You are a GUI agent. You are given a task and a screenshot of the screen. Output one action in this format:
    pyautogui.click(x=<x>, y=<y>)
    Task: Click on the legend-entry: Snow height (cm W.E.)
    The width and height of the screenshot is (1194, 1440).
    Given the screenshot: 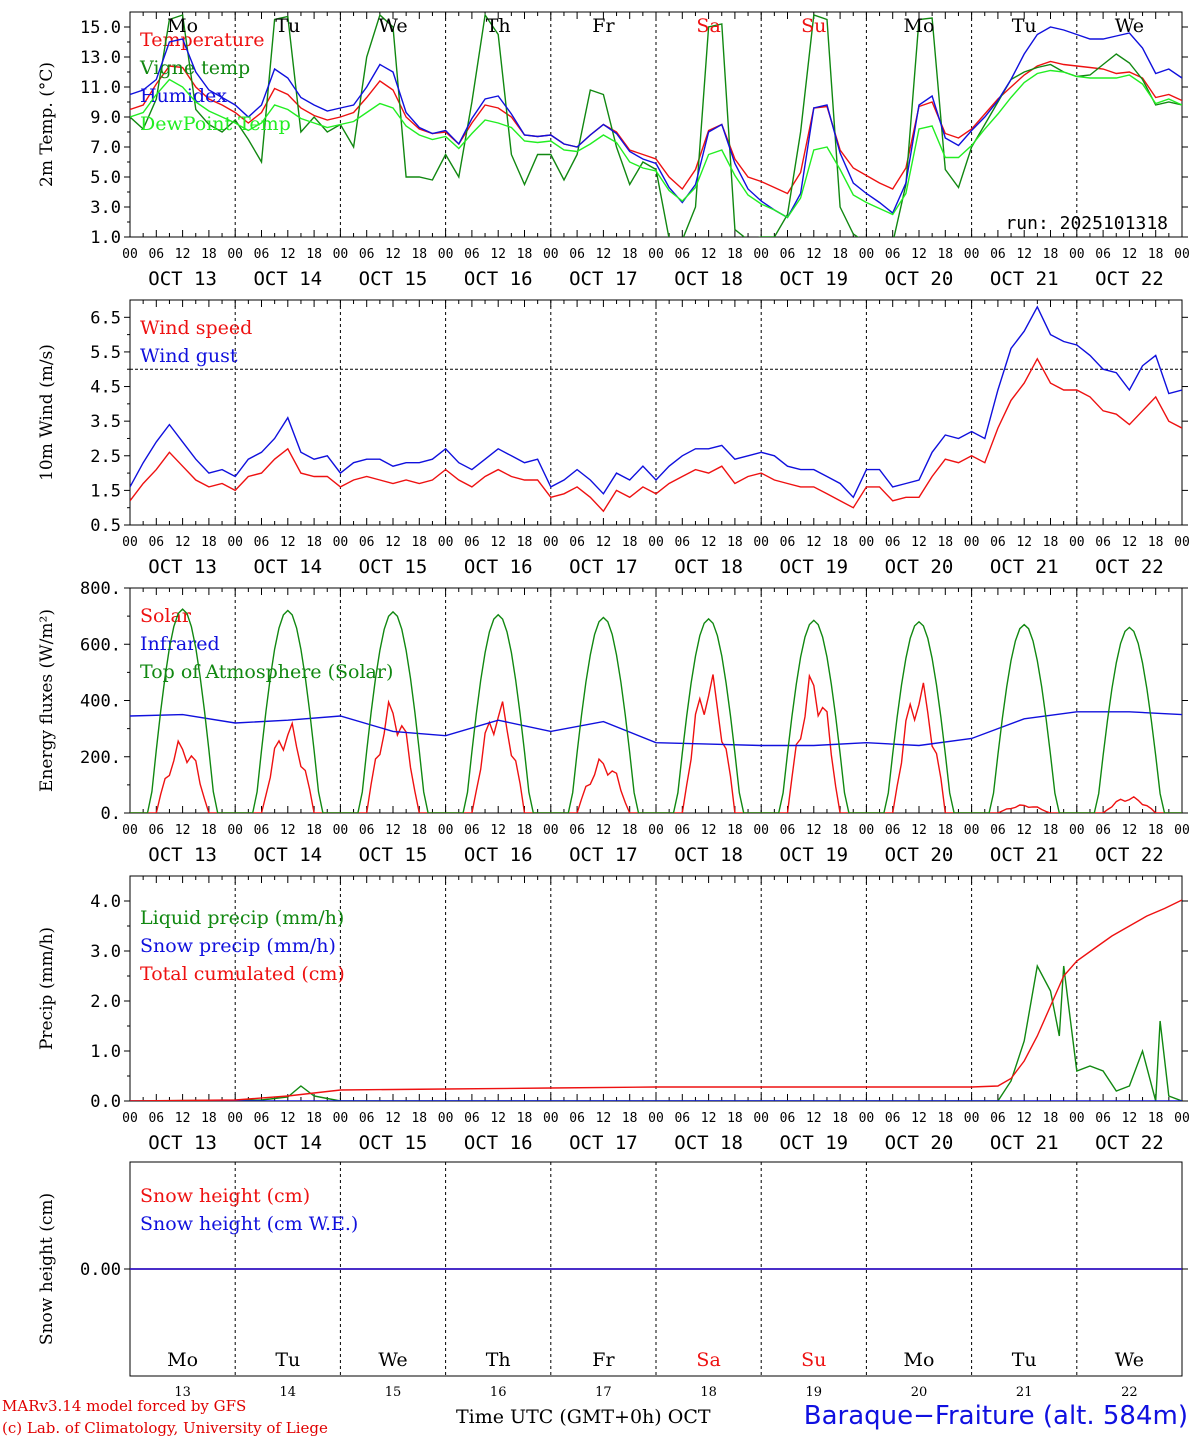 What is the action you would take?
    pyautogui.click(x=249, y=1224)
    